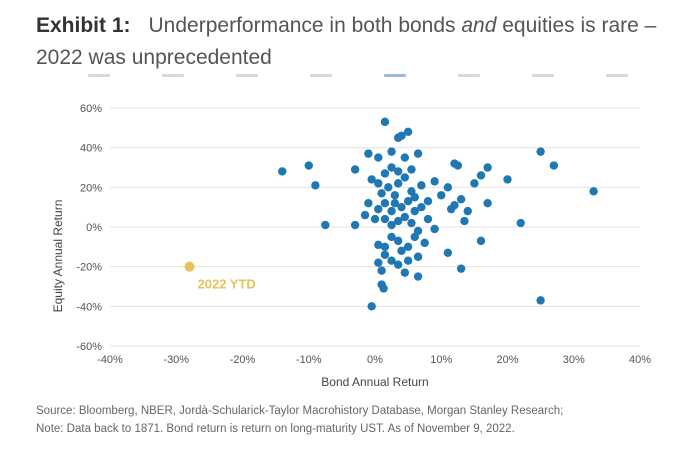  What do you see at coordinates (358, 78) in the screenshot?
I see `cropped-tick-remnants` at bounding box center [358, 78].